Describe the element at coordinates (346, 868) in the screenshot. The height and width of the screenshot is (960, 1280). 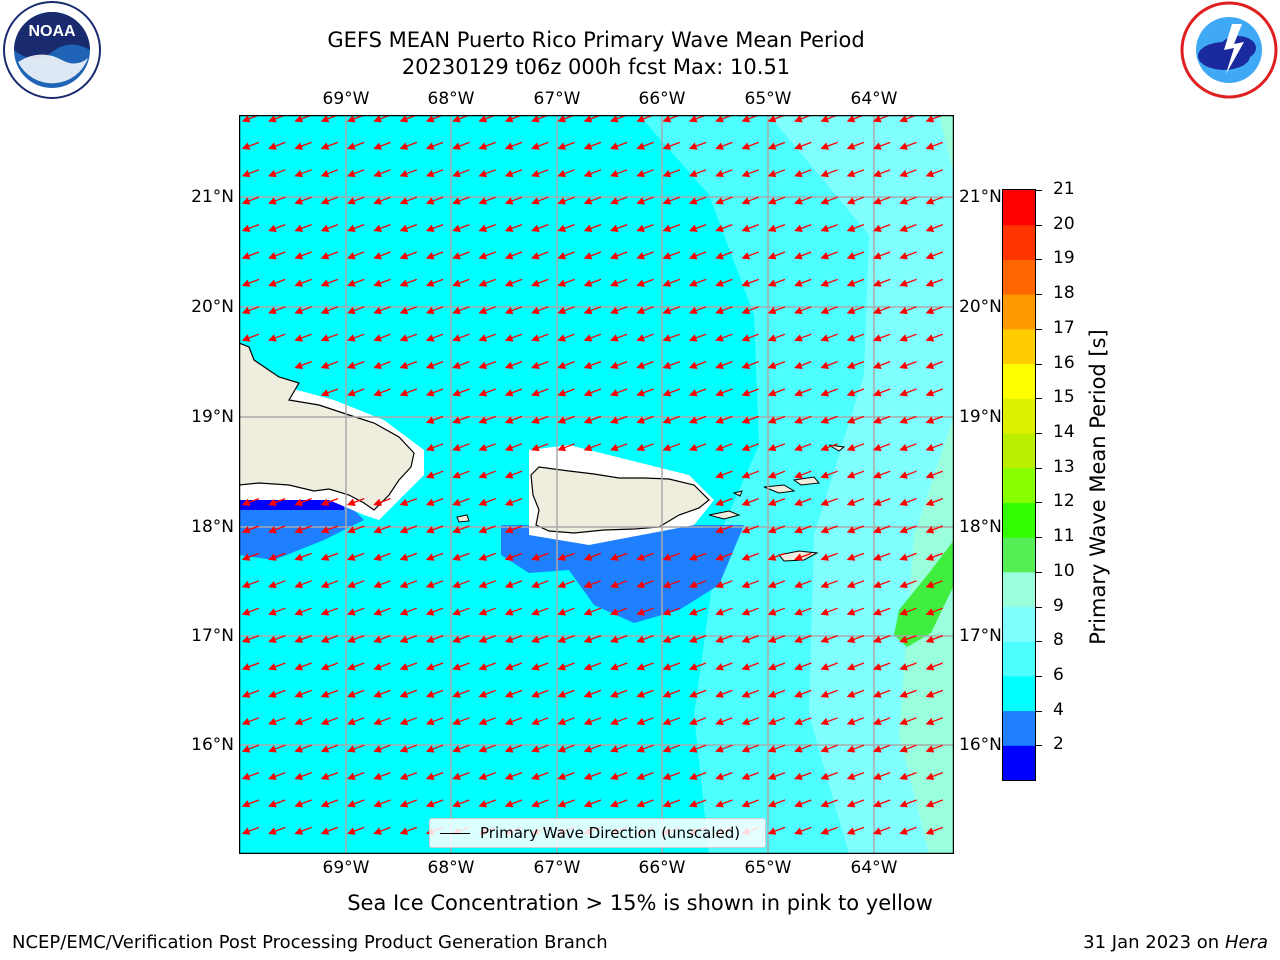
I see `lon-tick-bottom: 69°W` at that location.